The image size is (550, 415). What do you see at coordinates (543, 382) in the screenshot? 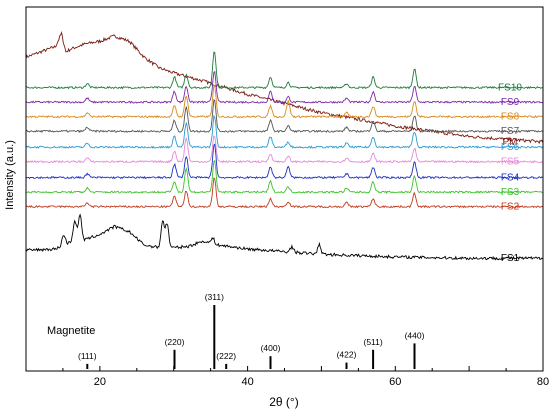
I see `x-tick-label-80: 80` at bounding box center [543, 382].